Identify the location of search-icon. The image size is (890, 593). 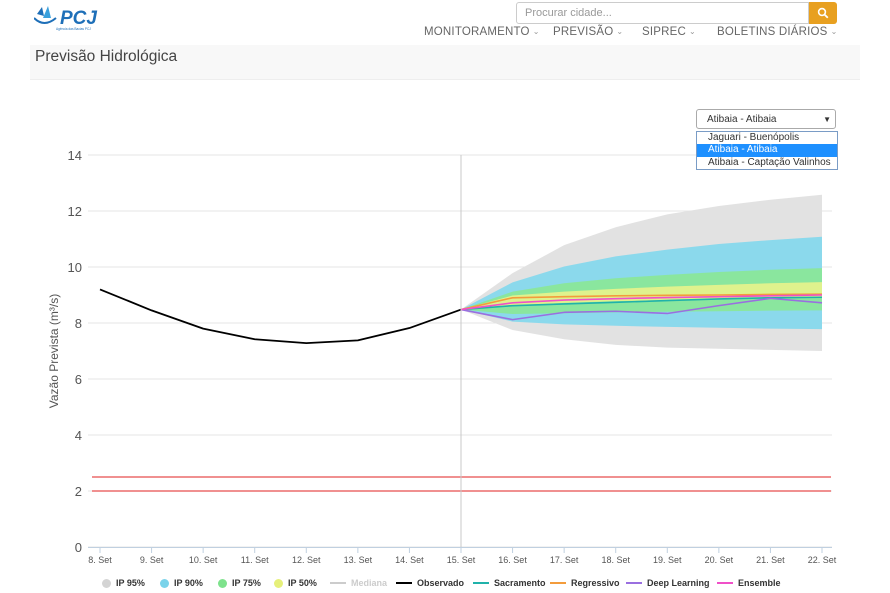
(823, 13).